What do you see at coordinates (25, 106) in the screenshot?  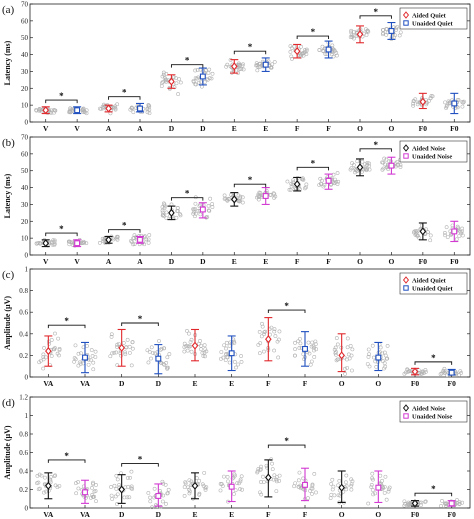 I see `y-tick-label: 10` at bounding box center [25, 106].